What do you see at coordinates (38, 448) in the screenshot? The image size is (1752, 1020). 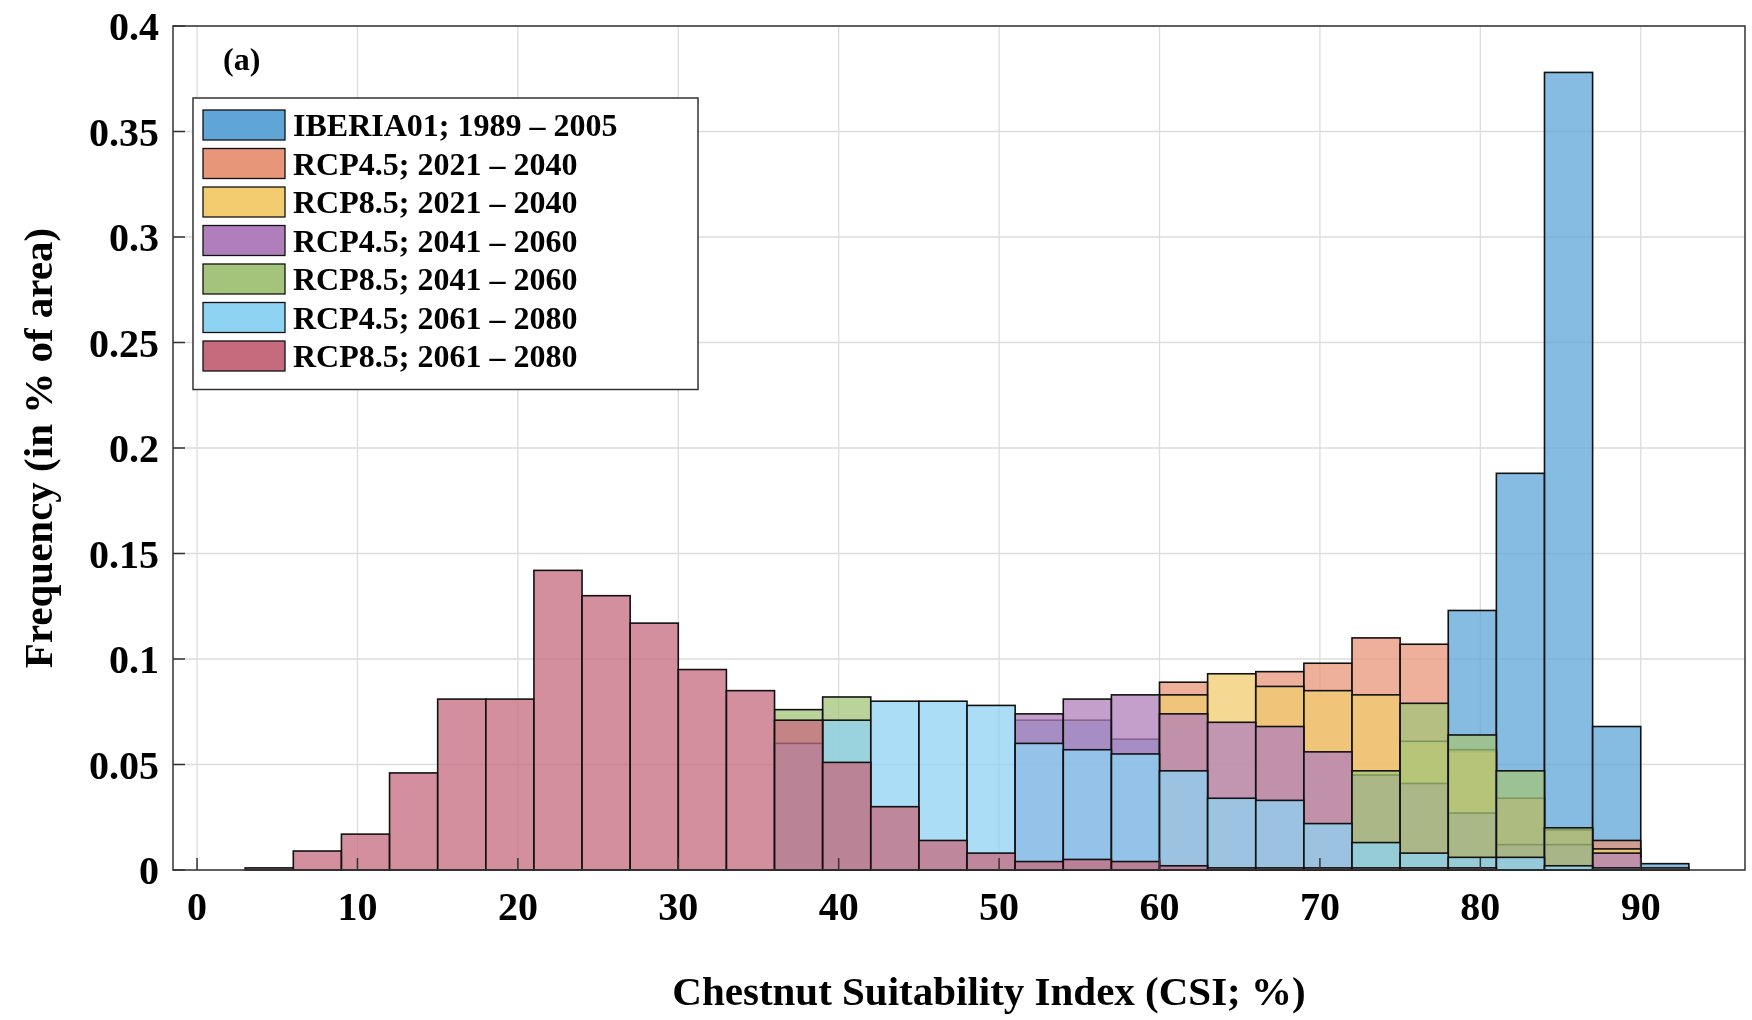 I see `y-axis-title: Frequency (in % of area)` at bounding box center [38, 448].